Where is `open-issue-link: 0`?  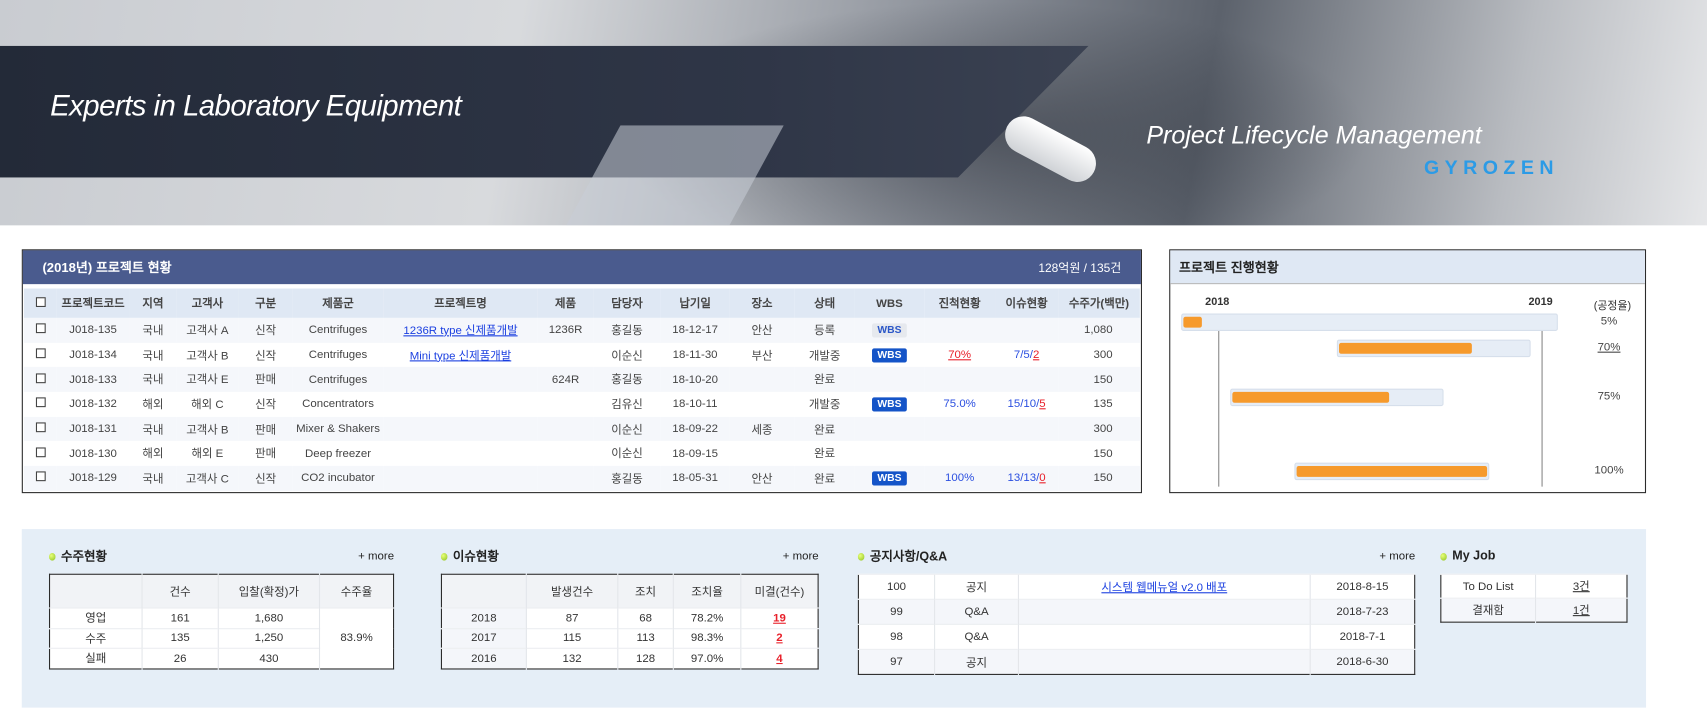
open-issue-link: 0 is located at coordinates (1042, 478).